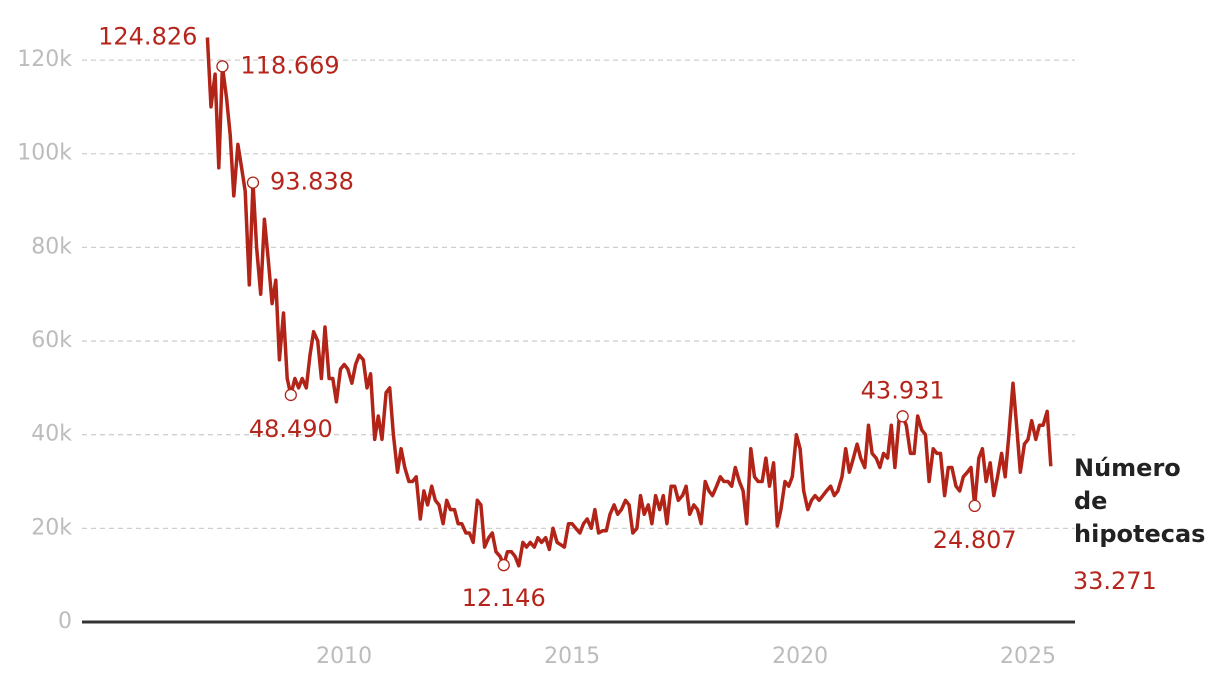  I want to click on x-tick-label: 2025, so click(1028, 656).